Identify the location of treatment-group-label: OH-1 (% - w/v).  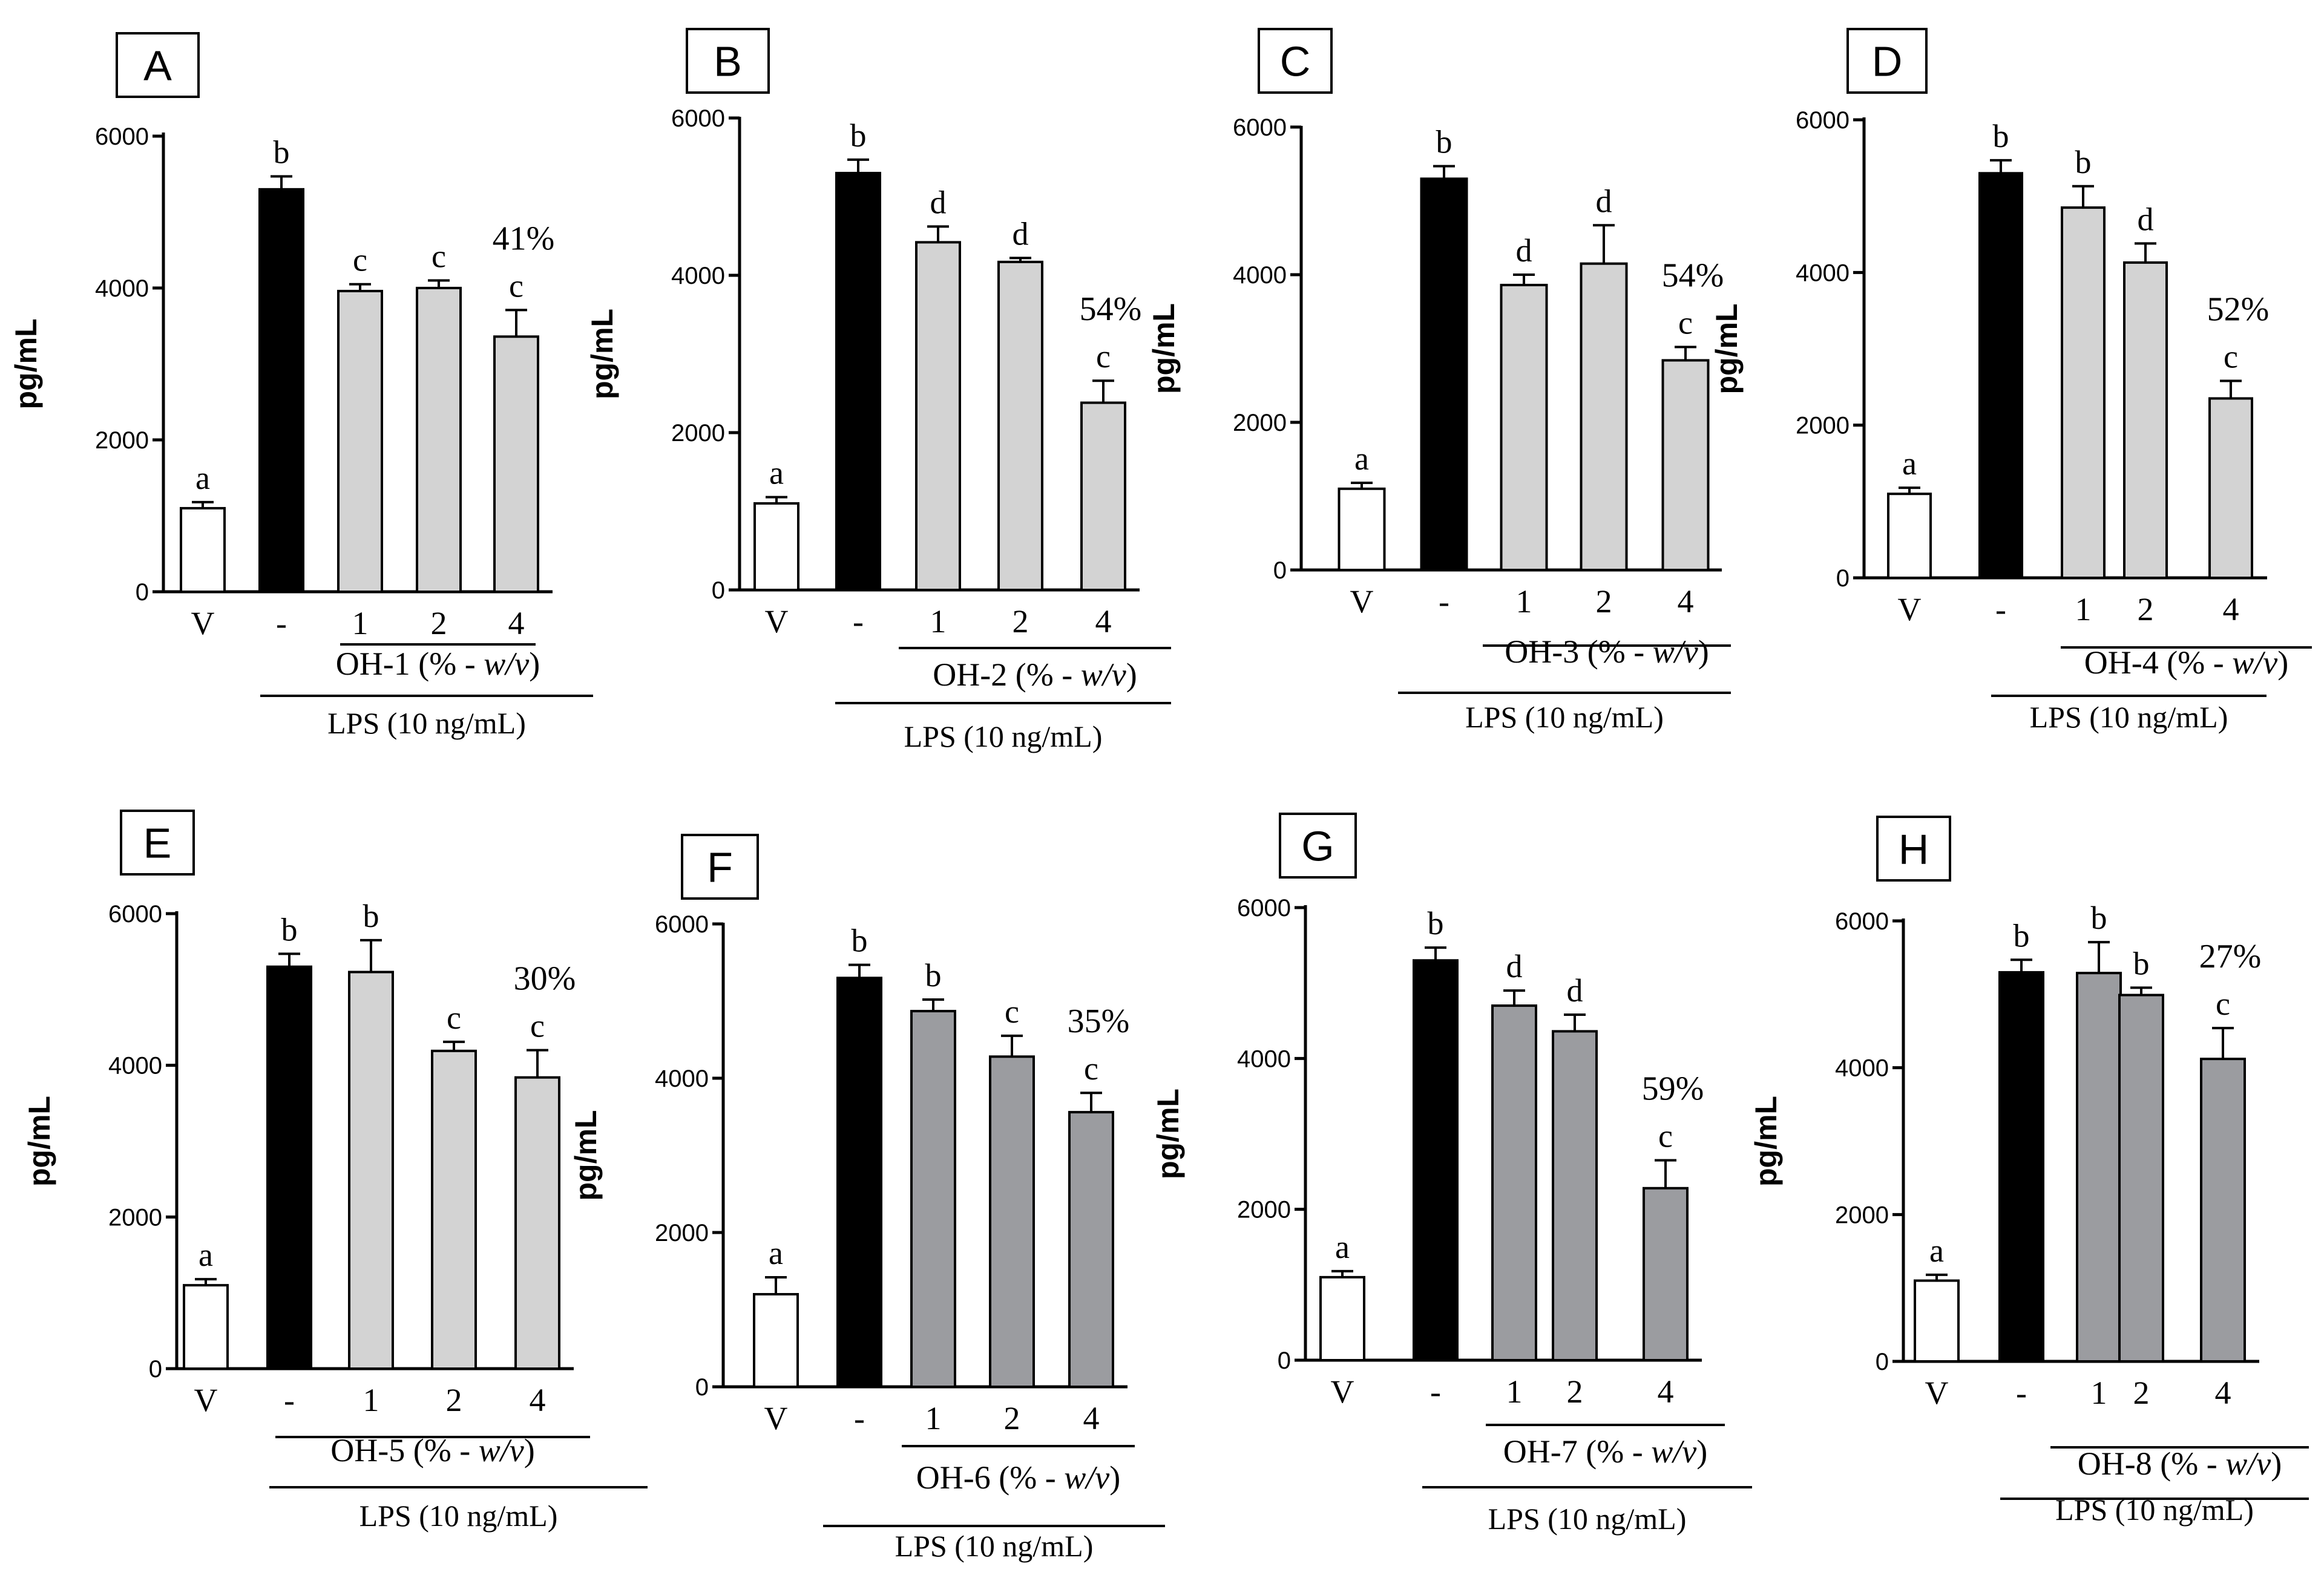
(438, 664).